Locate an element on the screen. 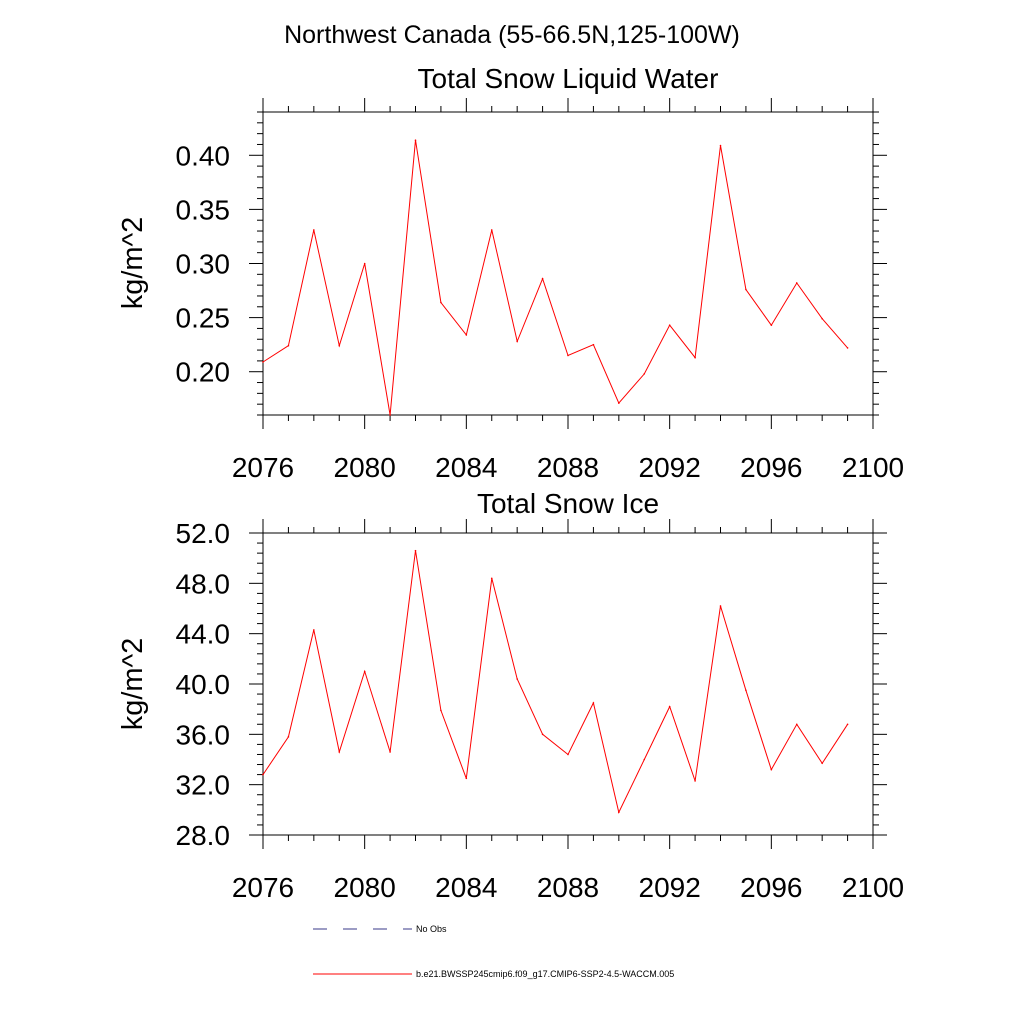 Image resolution: width=1024 pixels, height=1024 pixels. y-tick-label: 48.0 is located at coordinates (203, 583).